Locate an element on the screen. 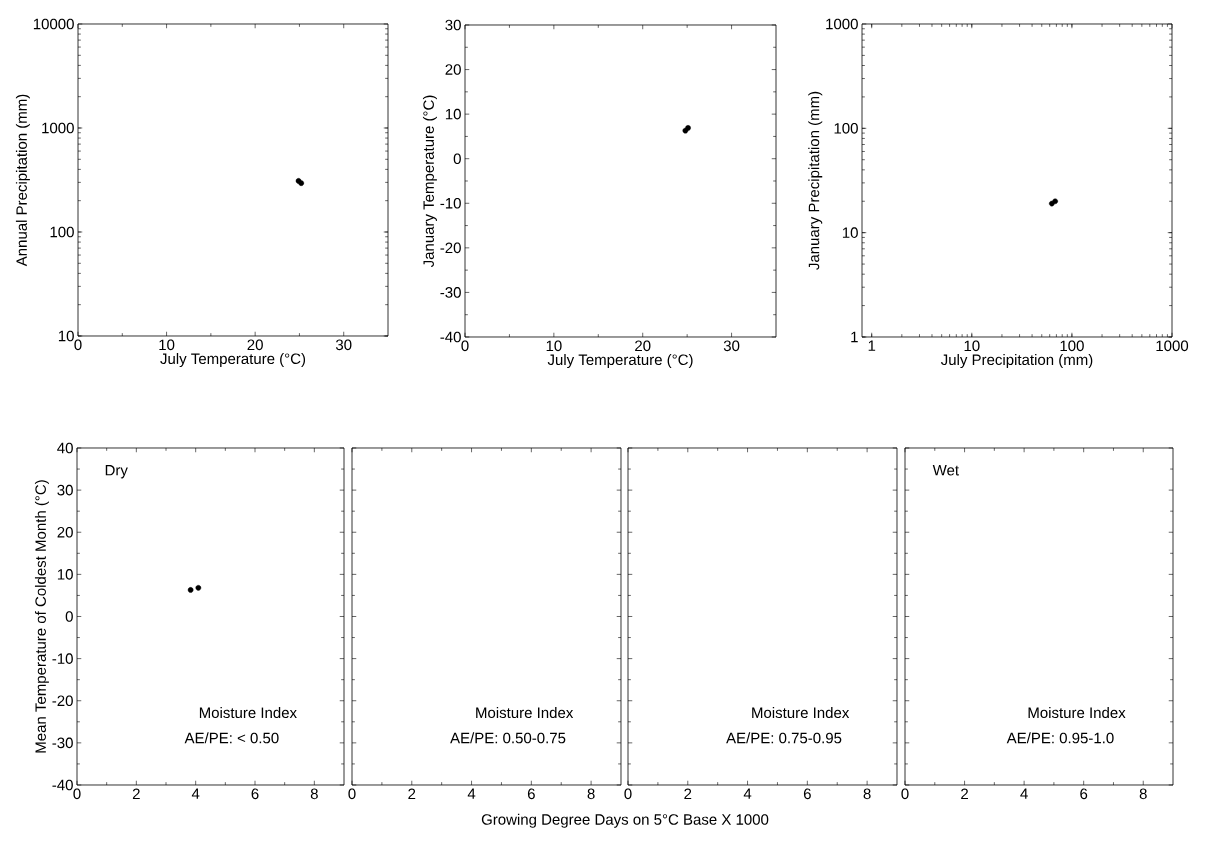  y-tick-label: 1 is located at coordinates (854, 337).